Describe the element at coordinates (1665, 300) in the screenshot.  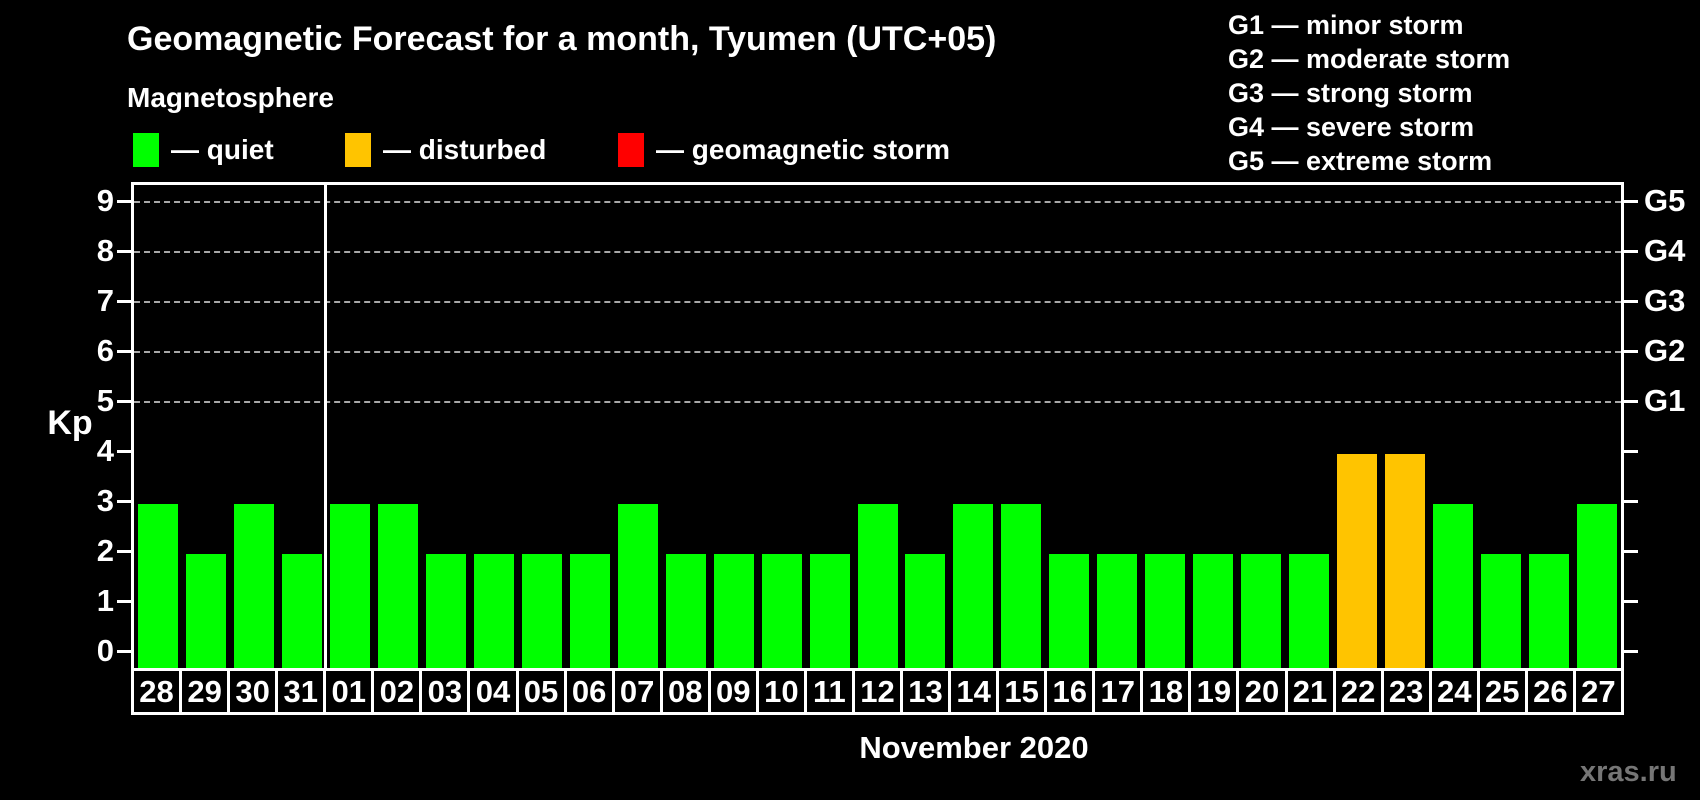
I see `g-axis-label-g3: G3` at that location.